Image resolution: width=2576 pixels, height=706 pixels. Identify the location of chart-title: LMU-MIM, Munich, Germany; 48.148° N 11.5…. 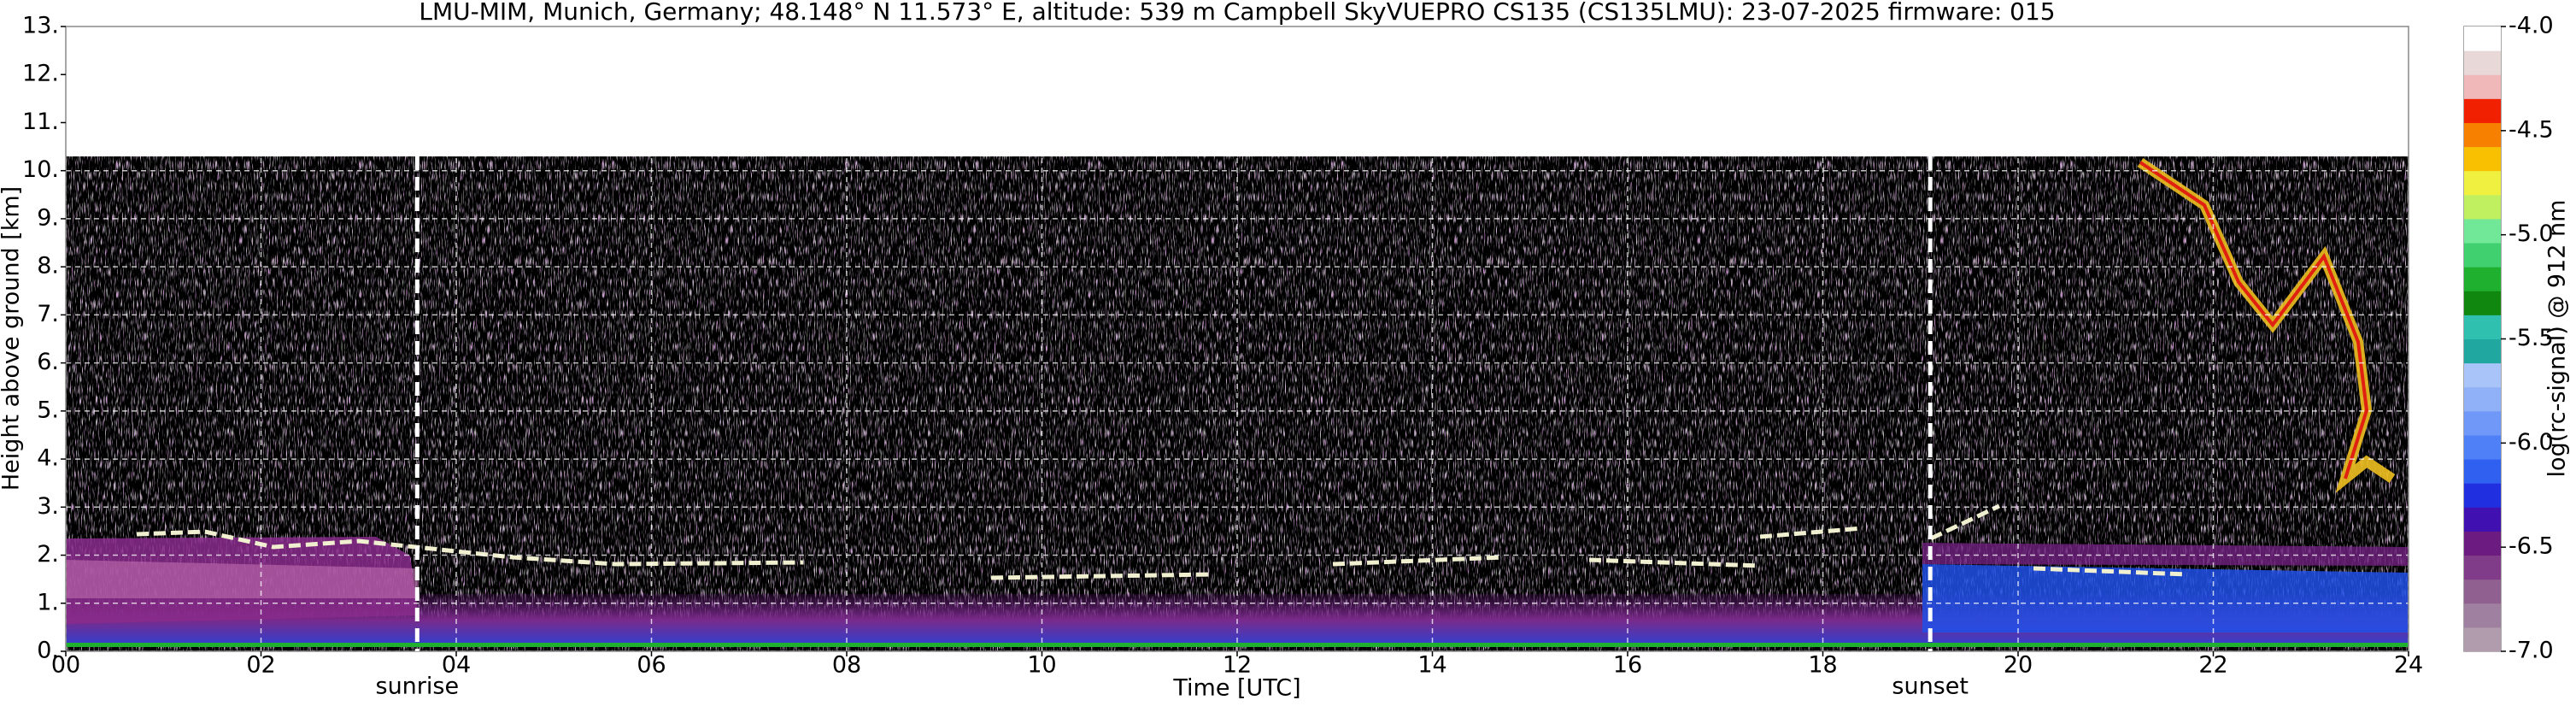
(1237, 13).